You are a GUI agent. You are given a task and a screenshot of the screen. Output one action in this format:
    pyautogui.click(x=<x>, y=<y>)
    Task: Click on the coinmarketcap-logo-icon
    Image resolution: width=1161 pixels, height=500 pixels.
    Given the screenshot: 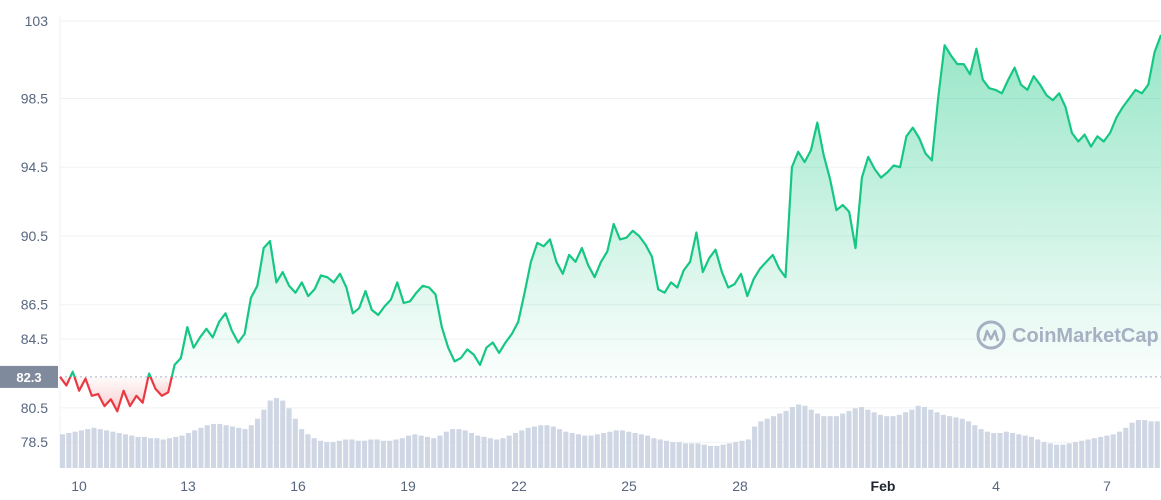 What is the action you would take?
    pyautogui.click(x=991, y=335)
    